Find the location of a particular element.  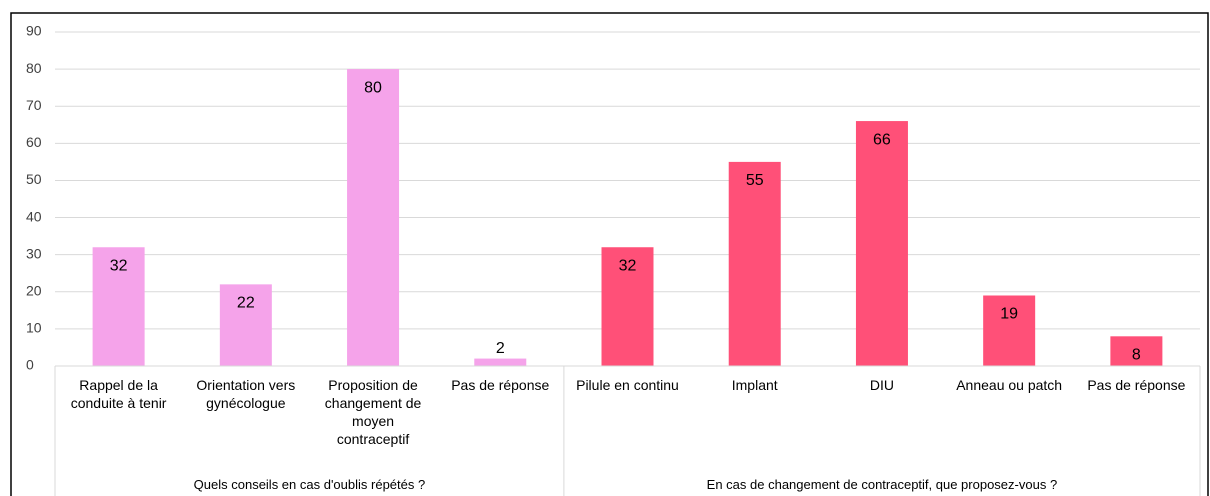

y-tick-label: 20 is located at coordinates (34, 290).